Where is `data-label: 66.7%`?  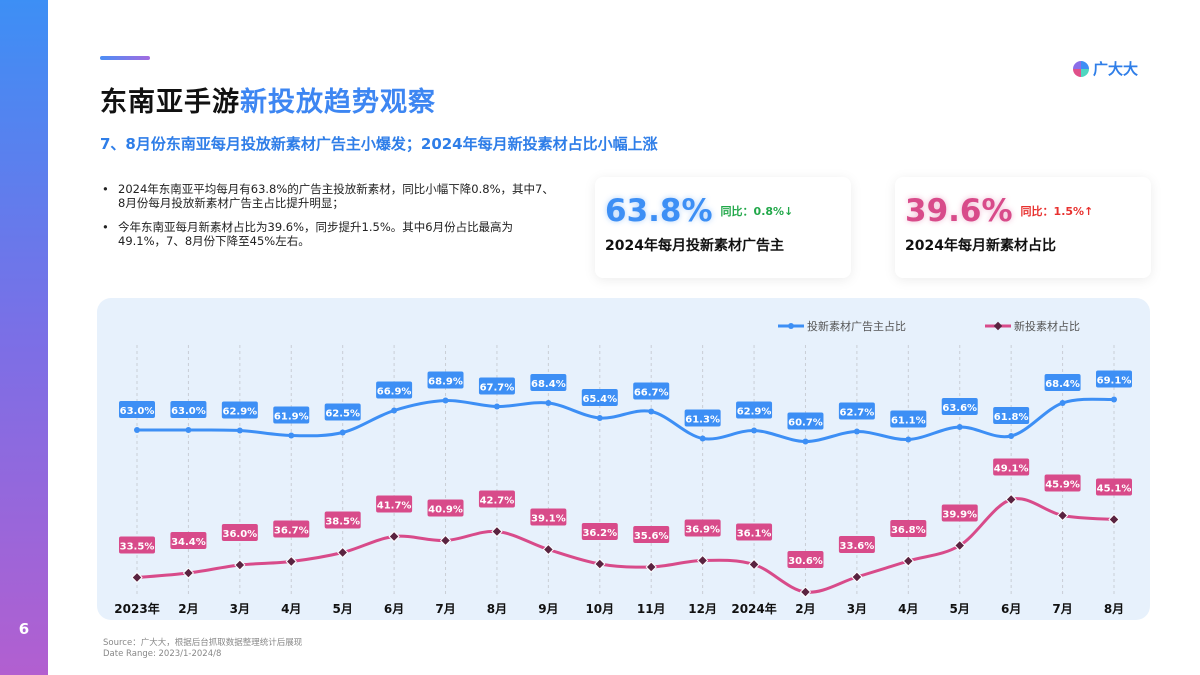
data-label: 66.7% is located at coordinates (651, 393).